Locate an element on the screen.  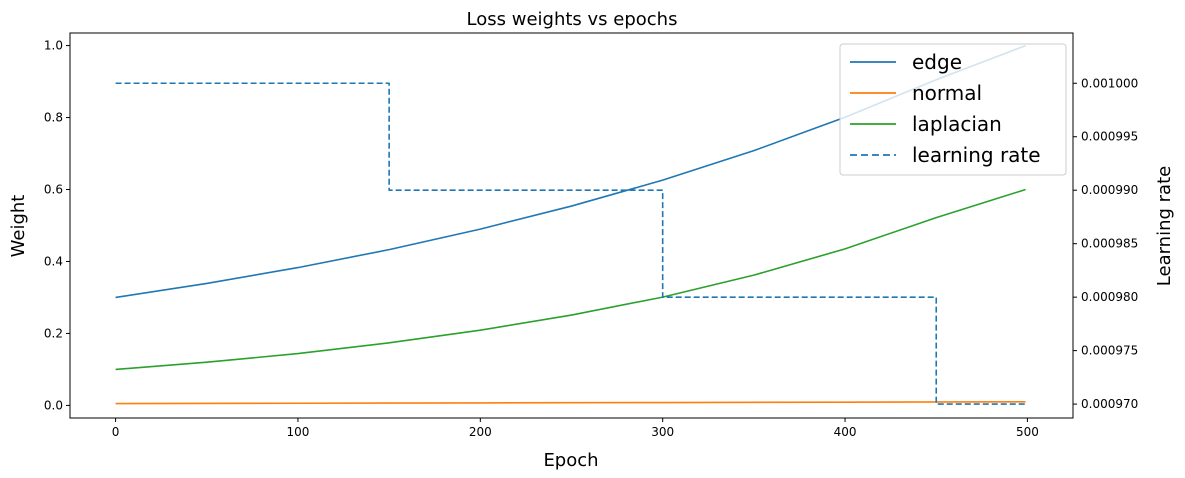
y-tick-label: 0.8 is located at coordinates (53, 118).